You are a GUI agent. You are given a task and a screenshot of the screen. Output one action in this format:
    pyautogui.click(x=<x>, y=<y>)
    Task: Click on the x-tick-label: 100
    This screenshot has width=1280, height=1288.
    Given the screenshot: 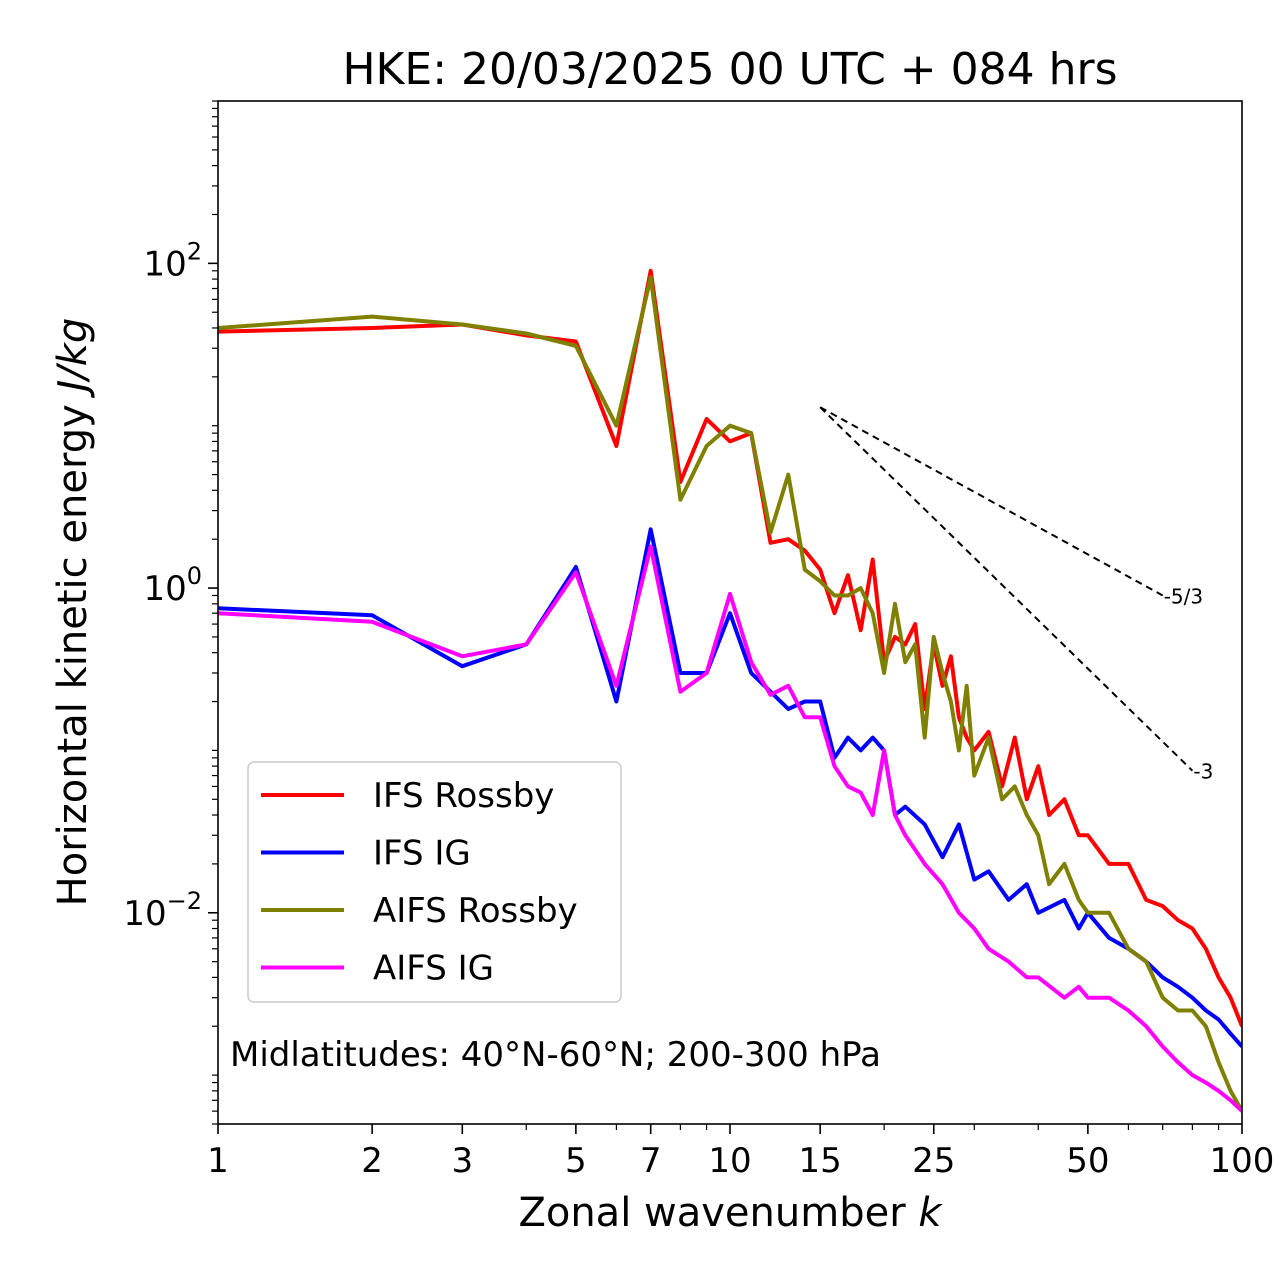 What is the action you would take?
    pyautogui.click(x=1242, y=1161)
    